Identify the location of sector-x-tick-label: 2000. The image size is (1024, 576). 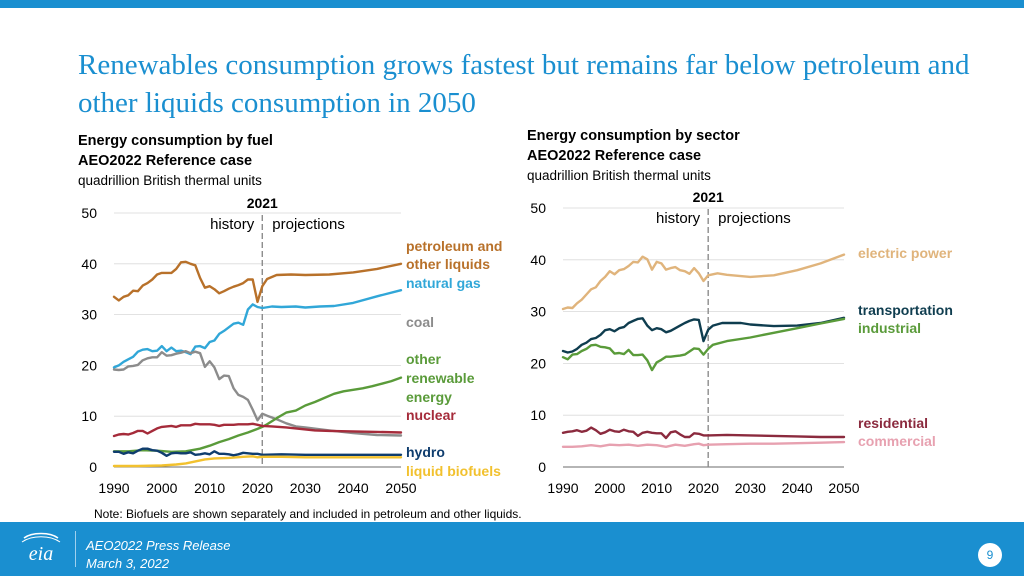
(609, 488).